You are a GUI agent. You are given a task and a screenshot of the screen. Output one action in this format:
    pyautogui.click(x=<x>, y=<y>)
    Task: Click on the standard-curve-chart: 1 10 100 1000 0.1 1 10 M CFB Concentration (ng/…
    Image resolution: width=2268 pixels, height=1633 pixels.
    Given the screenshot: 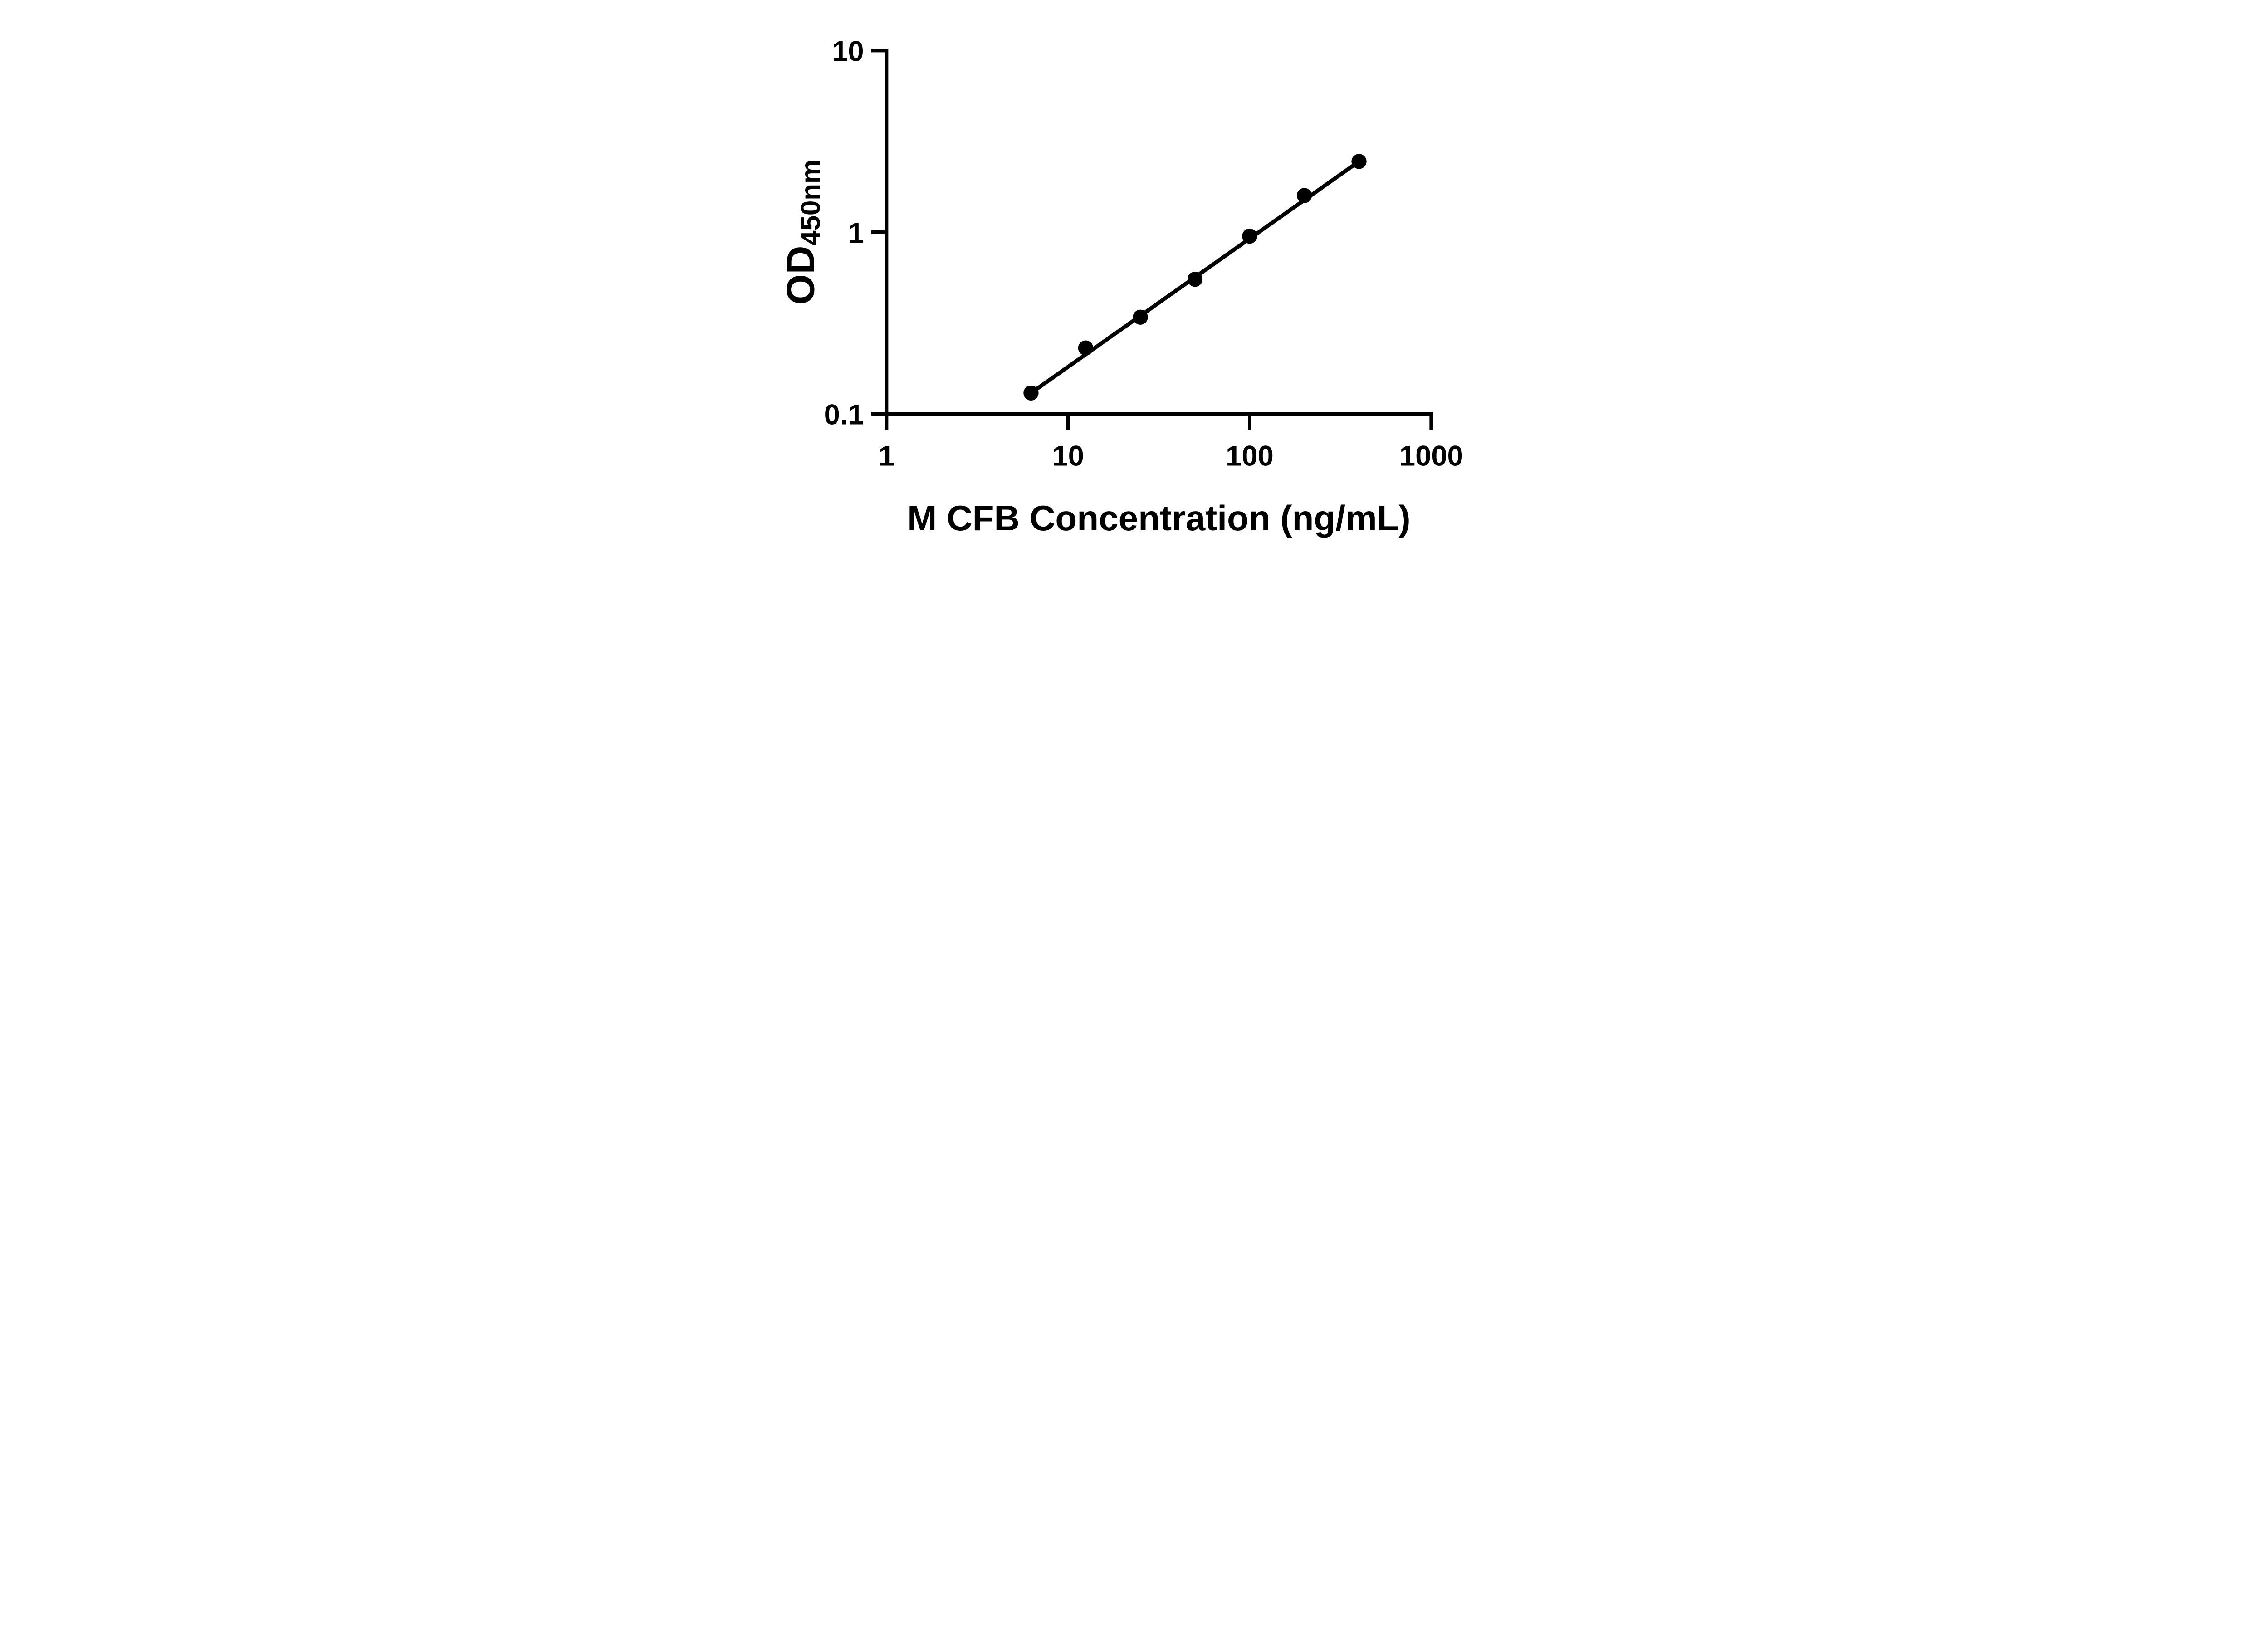 What is the action you would take?
    pyautogui.click(x=1134, y=272)
    